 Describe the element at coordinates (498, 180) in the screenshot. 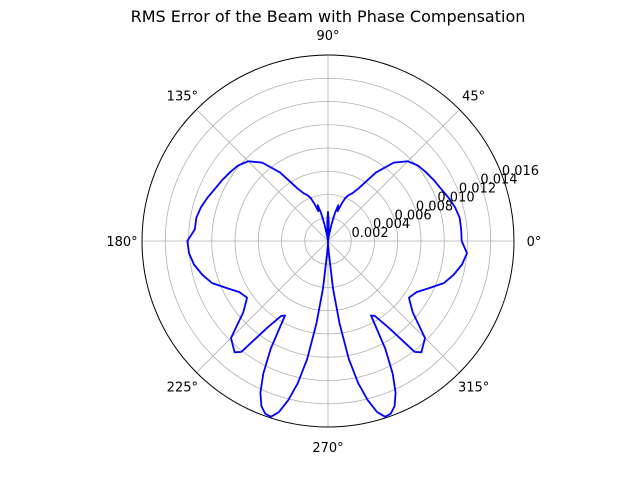

I see `r-tick-label: 0.014` at that location.